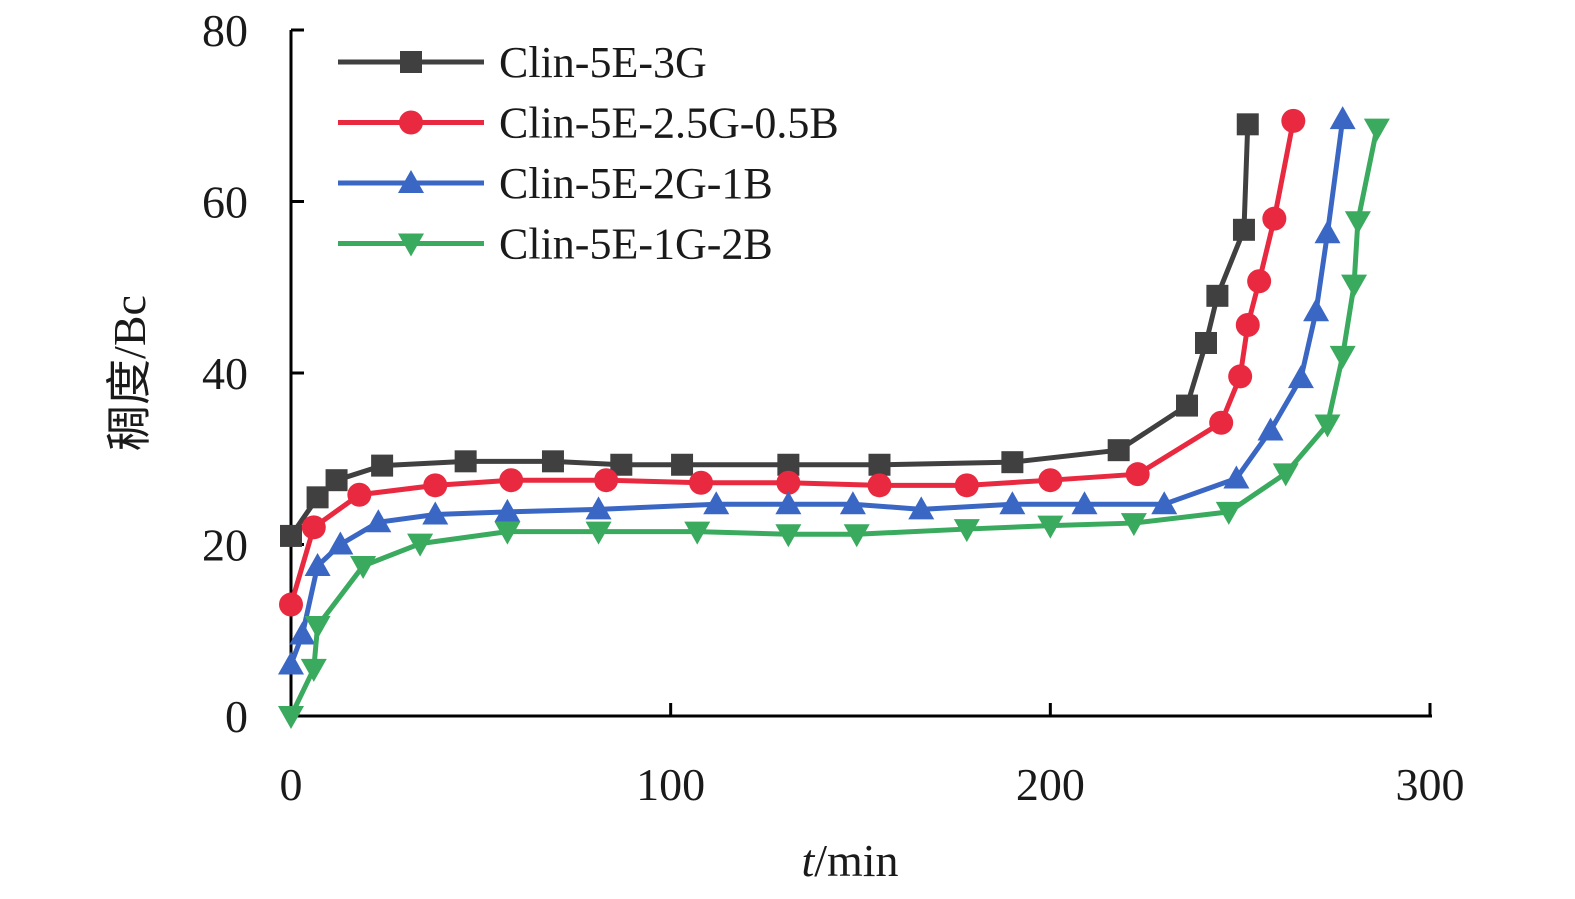 The image size is (1575, 899). I want to click on legend-item-3: Clin-5E-2G-1B, so click(555, 183).